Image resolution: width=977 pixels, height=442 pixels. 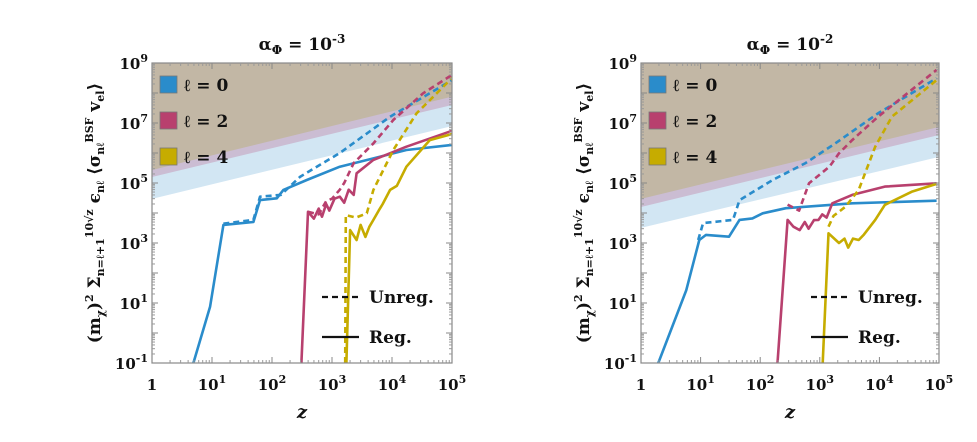 I want to click on chart-title: αΦ = 10-3, so click(x=302, y=44).